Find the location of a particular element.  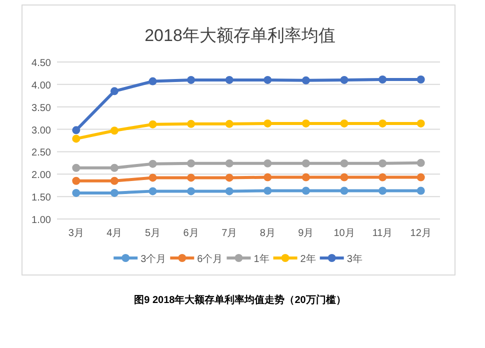

legend-label: 1年 is located at coordinates (262, 259).